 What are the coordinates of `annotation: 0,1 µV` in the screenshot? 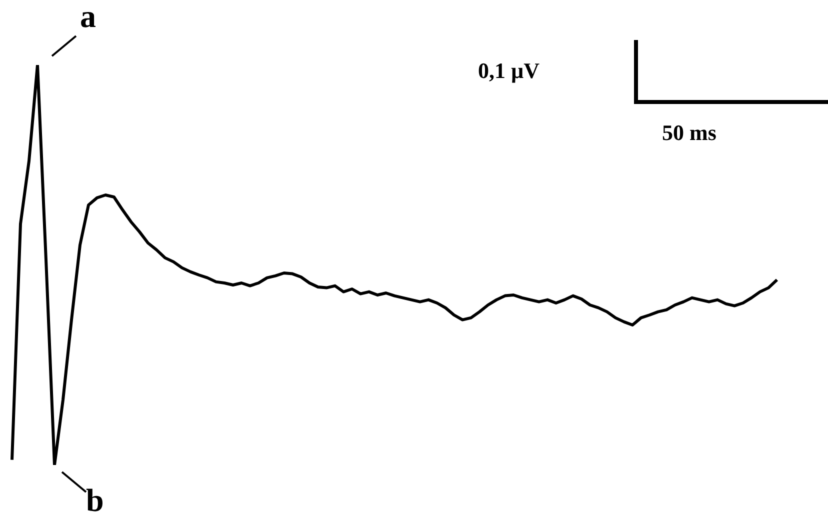 It's located at (509, 71).